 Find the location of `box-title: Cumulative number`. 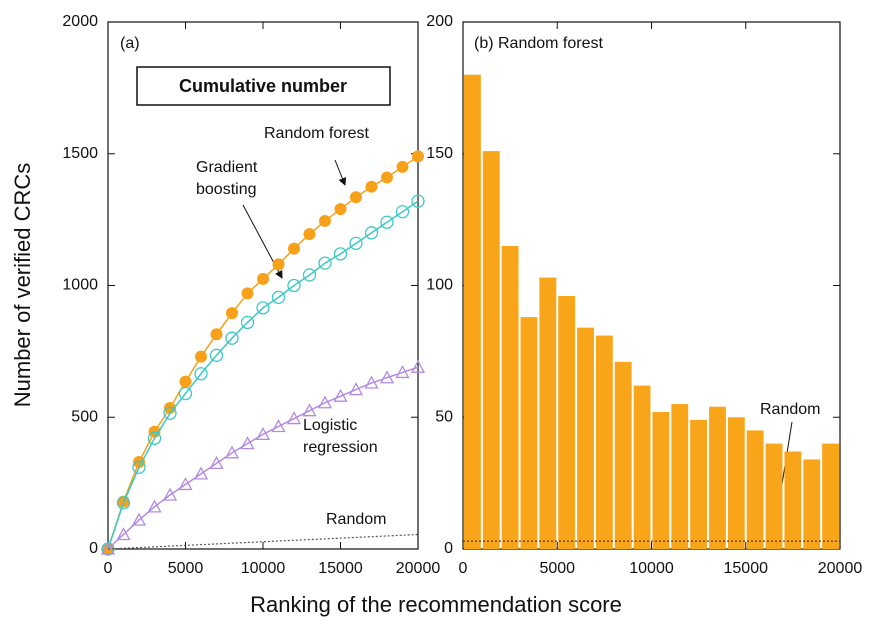

box-title: Cumulative number is located at coordinates (263, 86).